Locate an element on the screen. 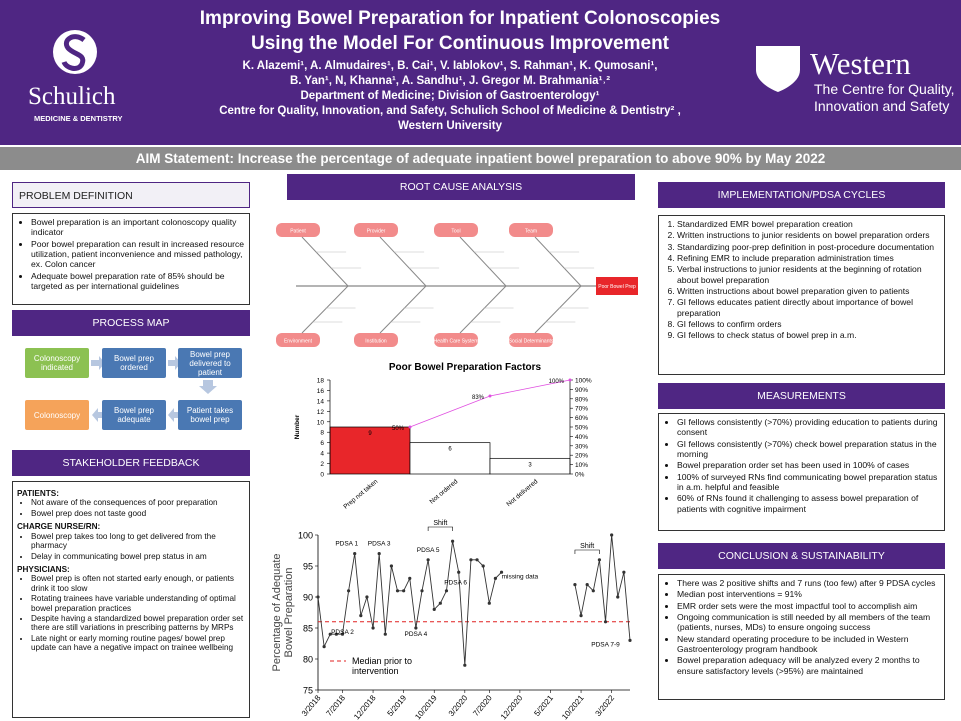 Image resolution: width=961 pixels, height=721 pixels. cause-label: Team is located at coordinates (531, 232).